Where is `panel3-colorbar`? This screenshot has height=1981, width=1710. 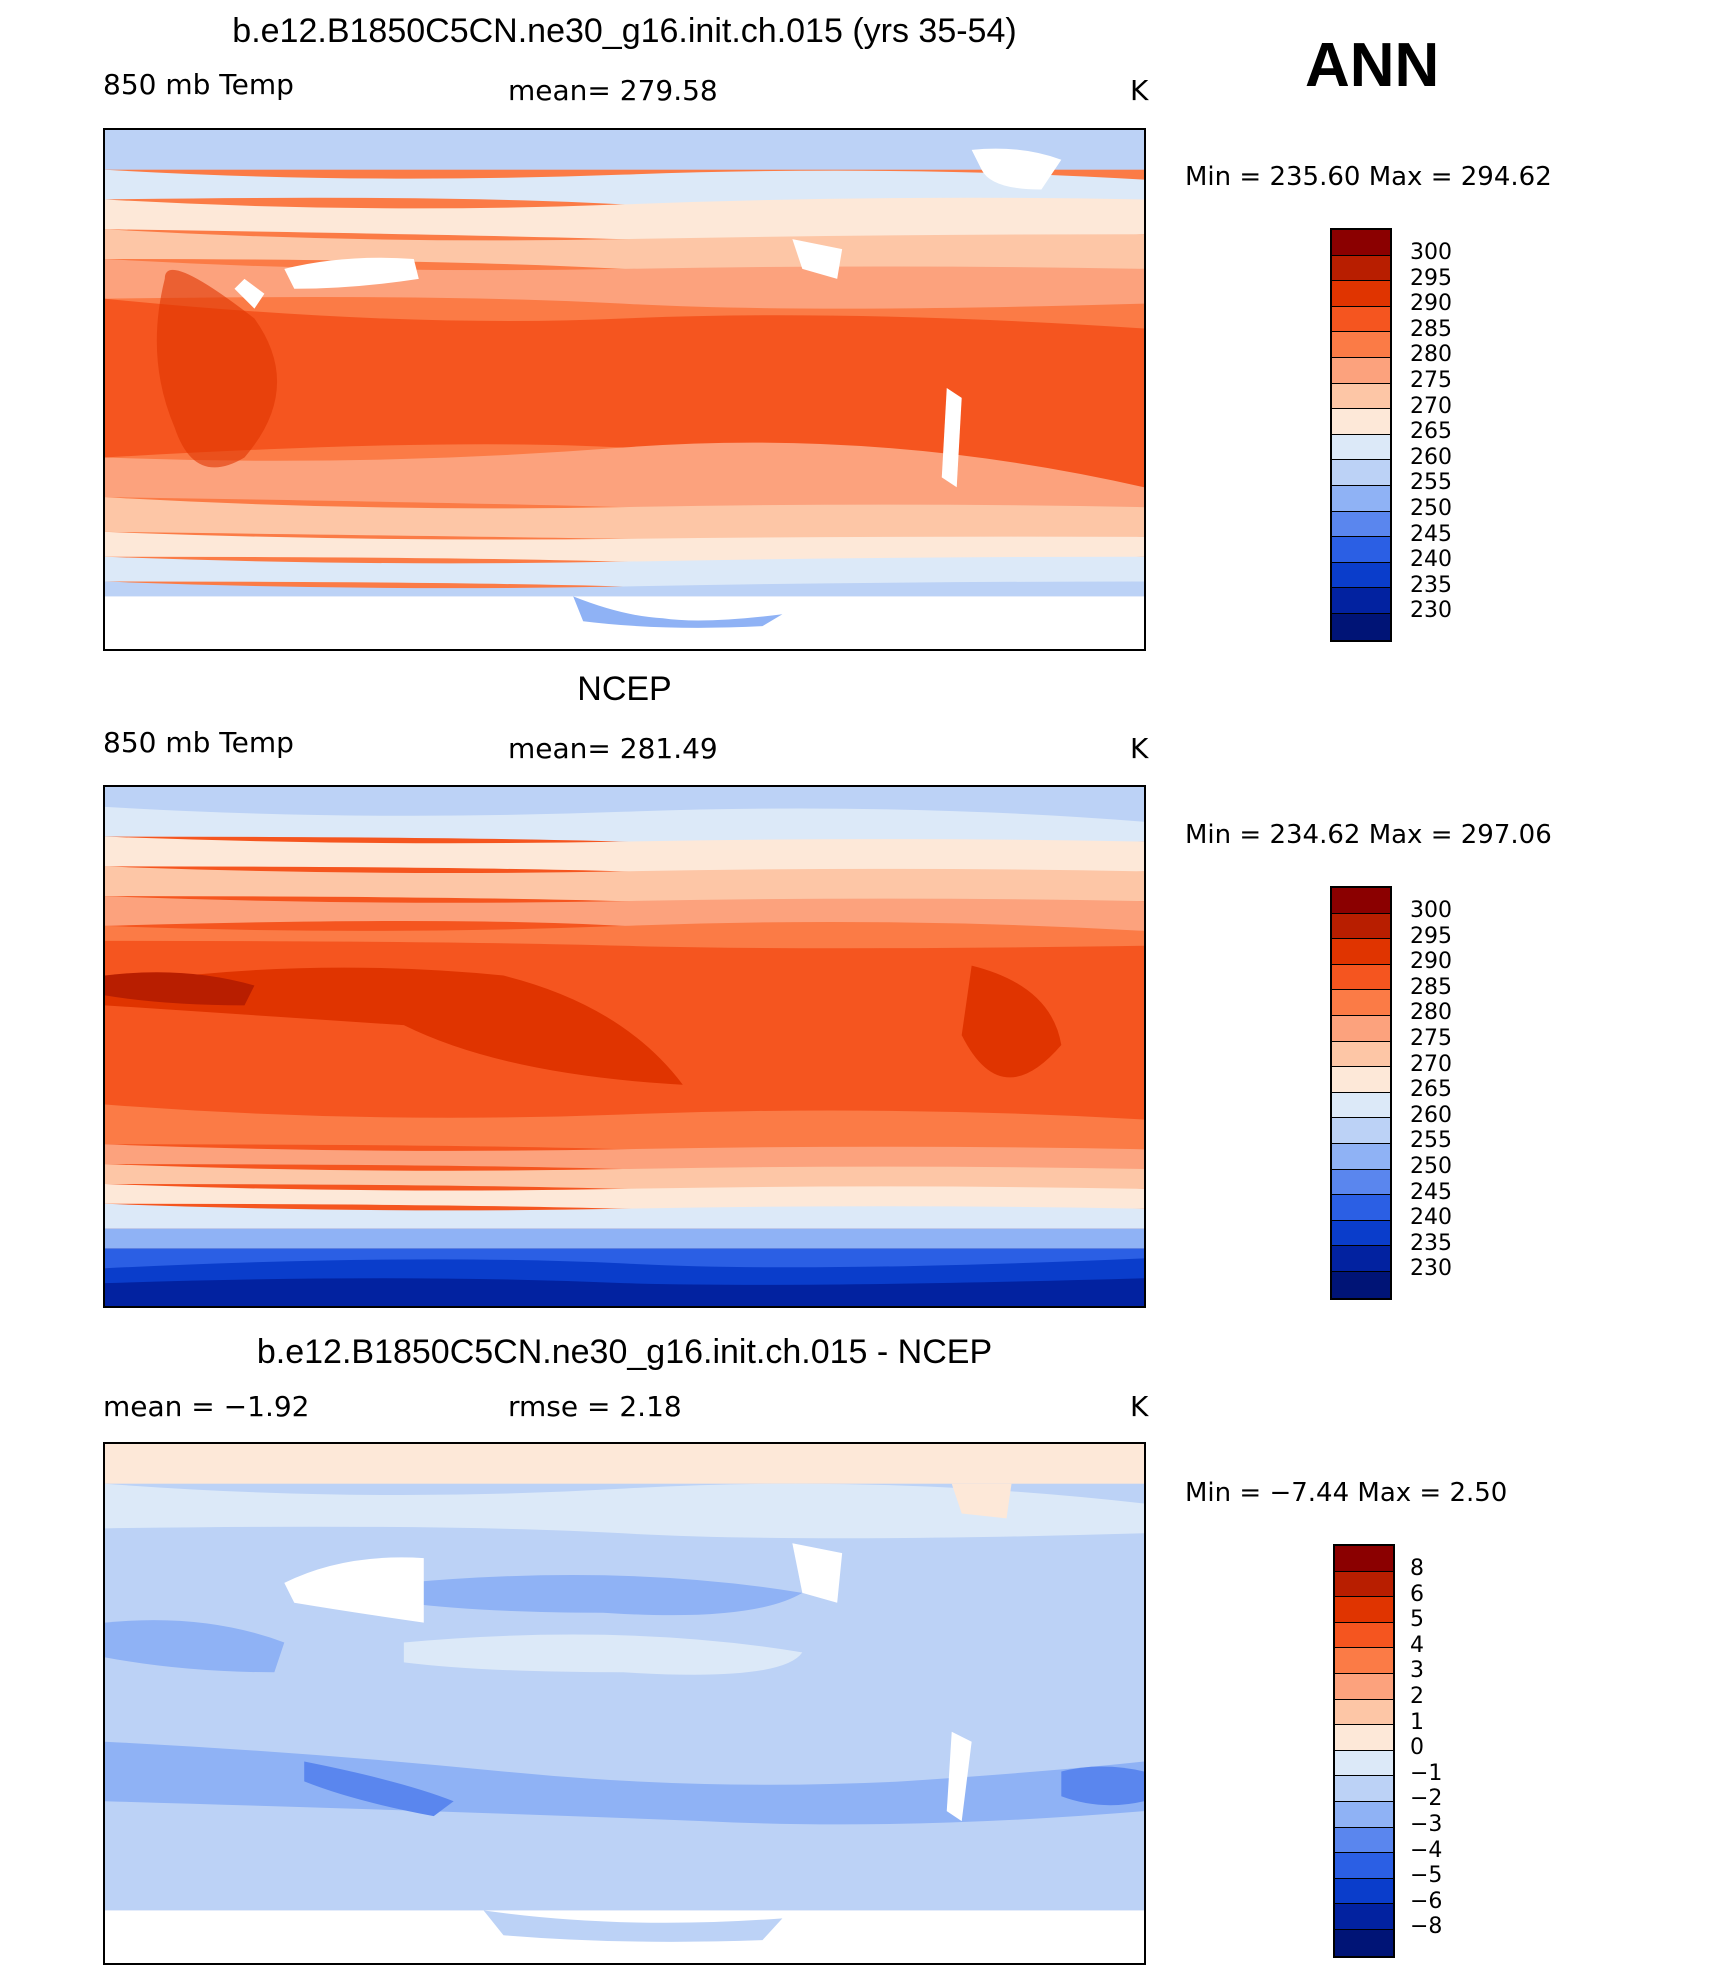 panel3-colorbar is located at coordinates (1364, 1751).